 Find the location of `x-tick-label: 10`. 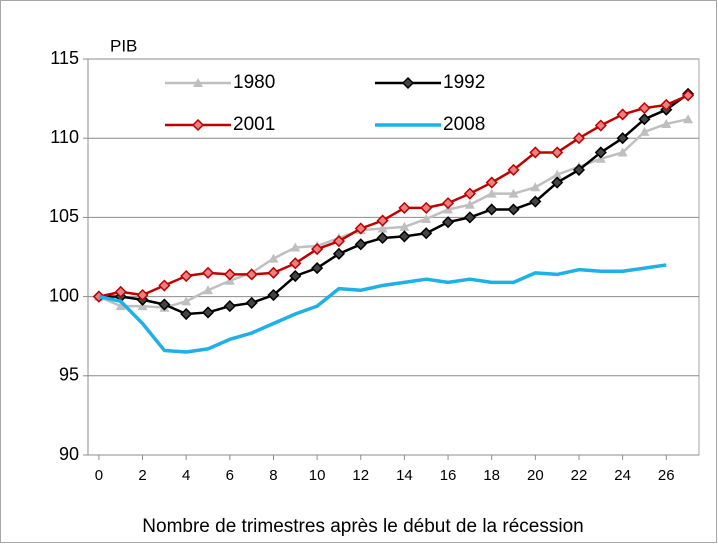

x-tick-label: 10 is located at coordinates (317, 475).